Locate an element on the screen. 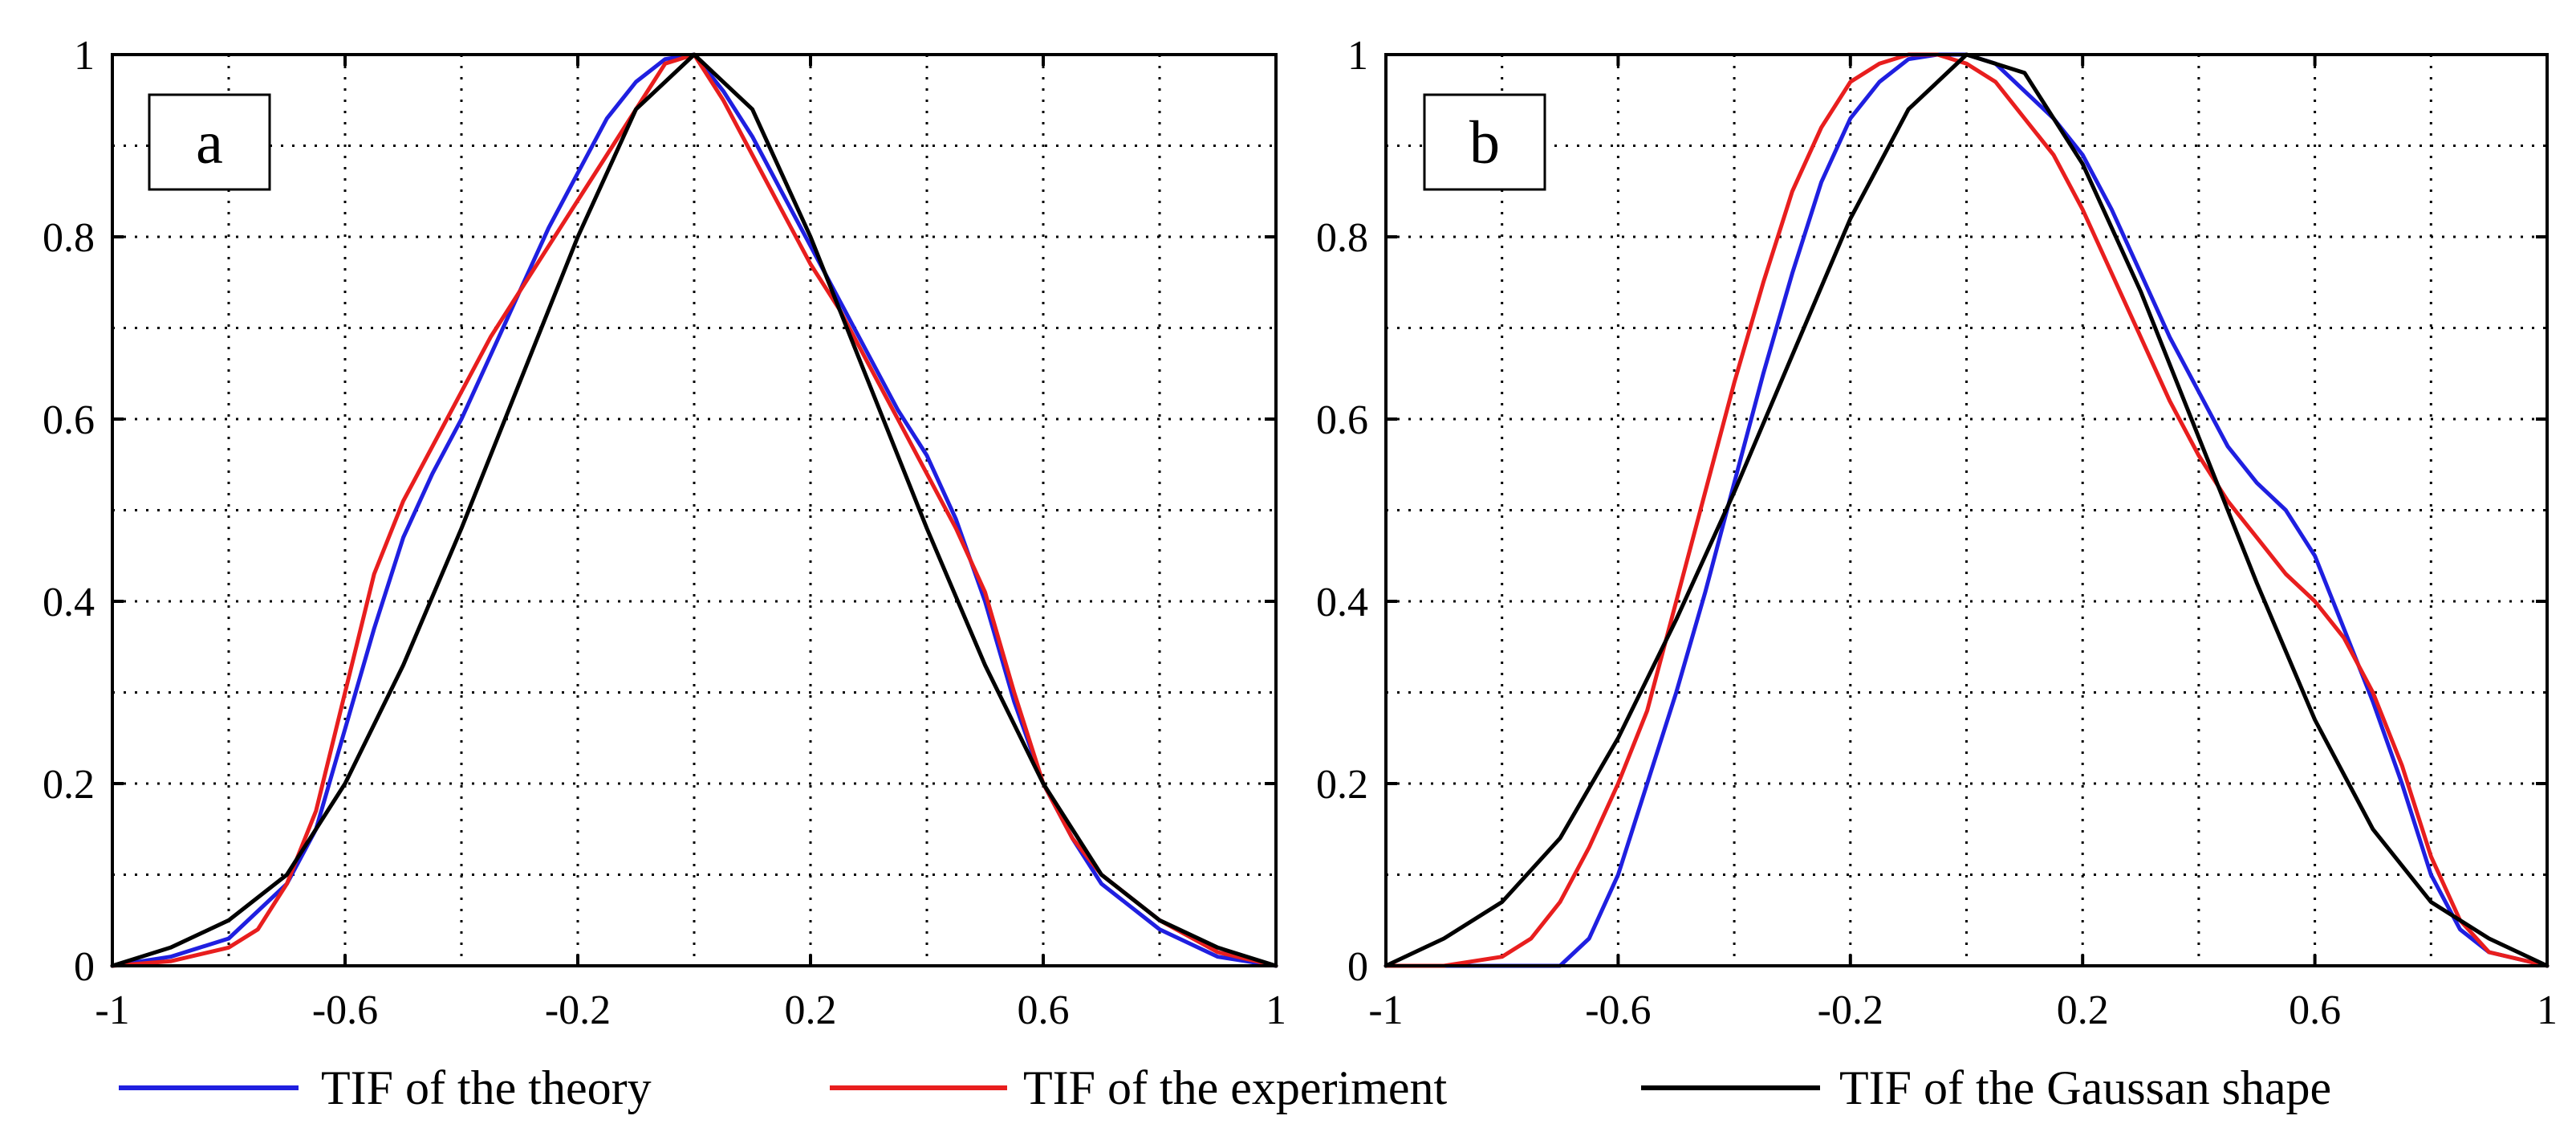  panel-label: b is located at coordinates (1484, 143).